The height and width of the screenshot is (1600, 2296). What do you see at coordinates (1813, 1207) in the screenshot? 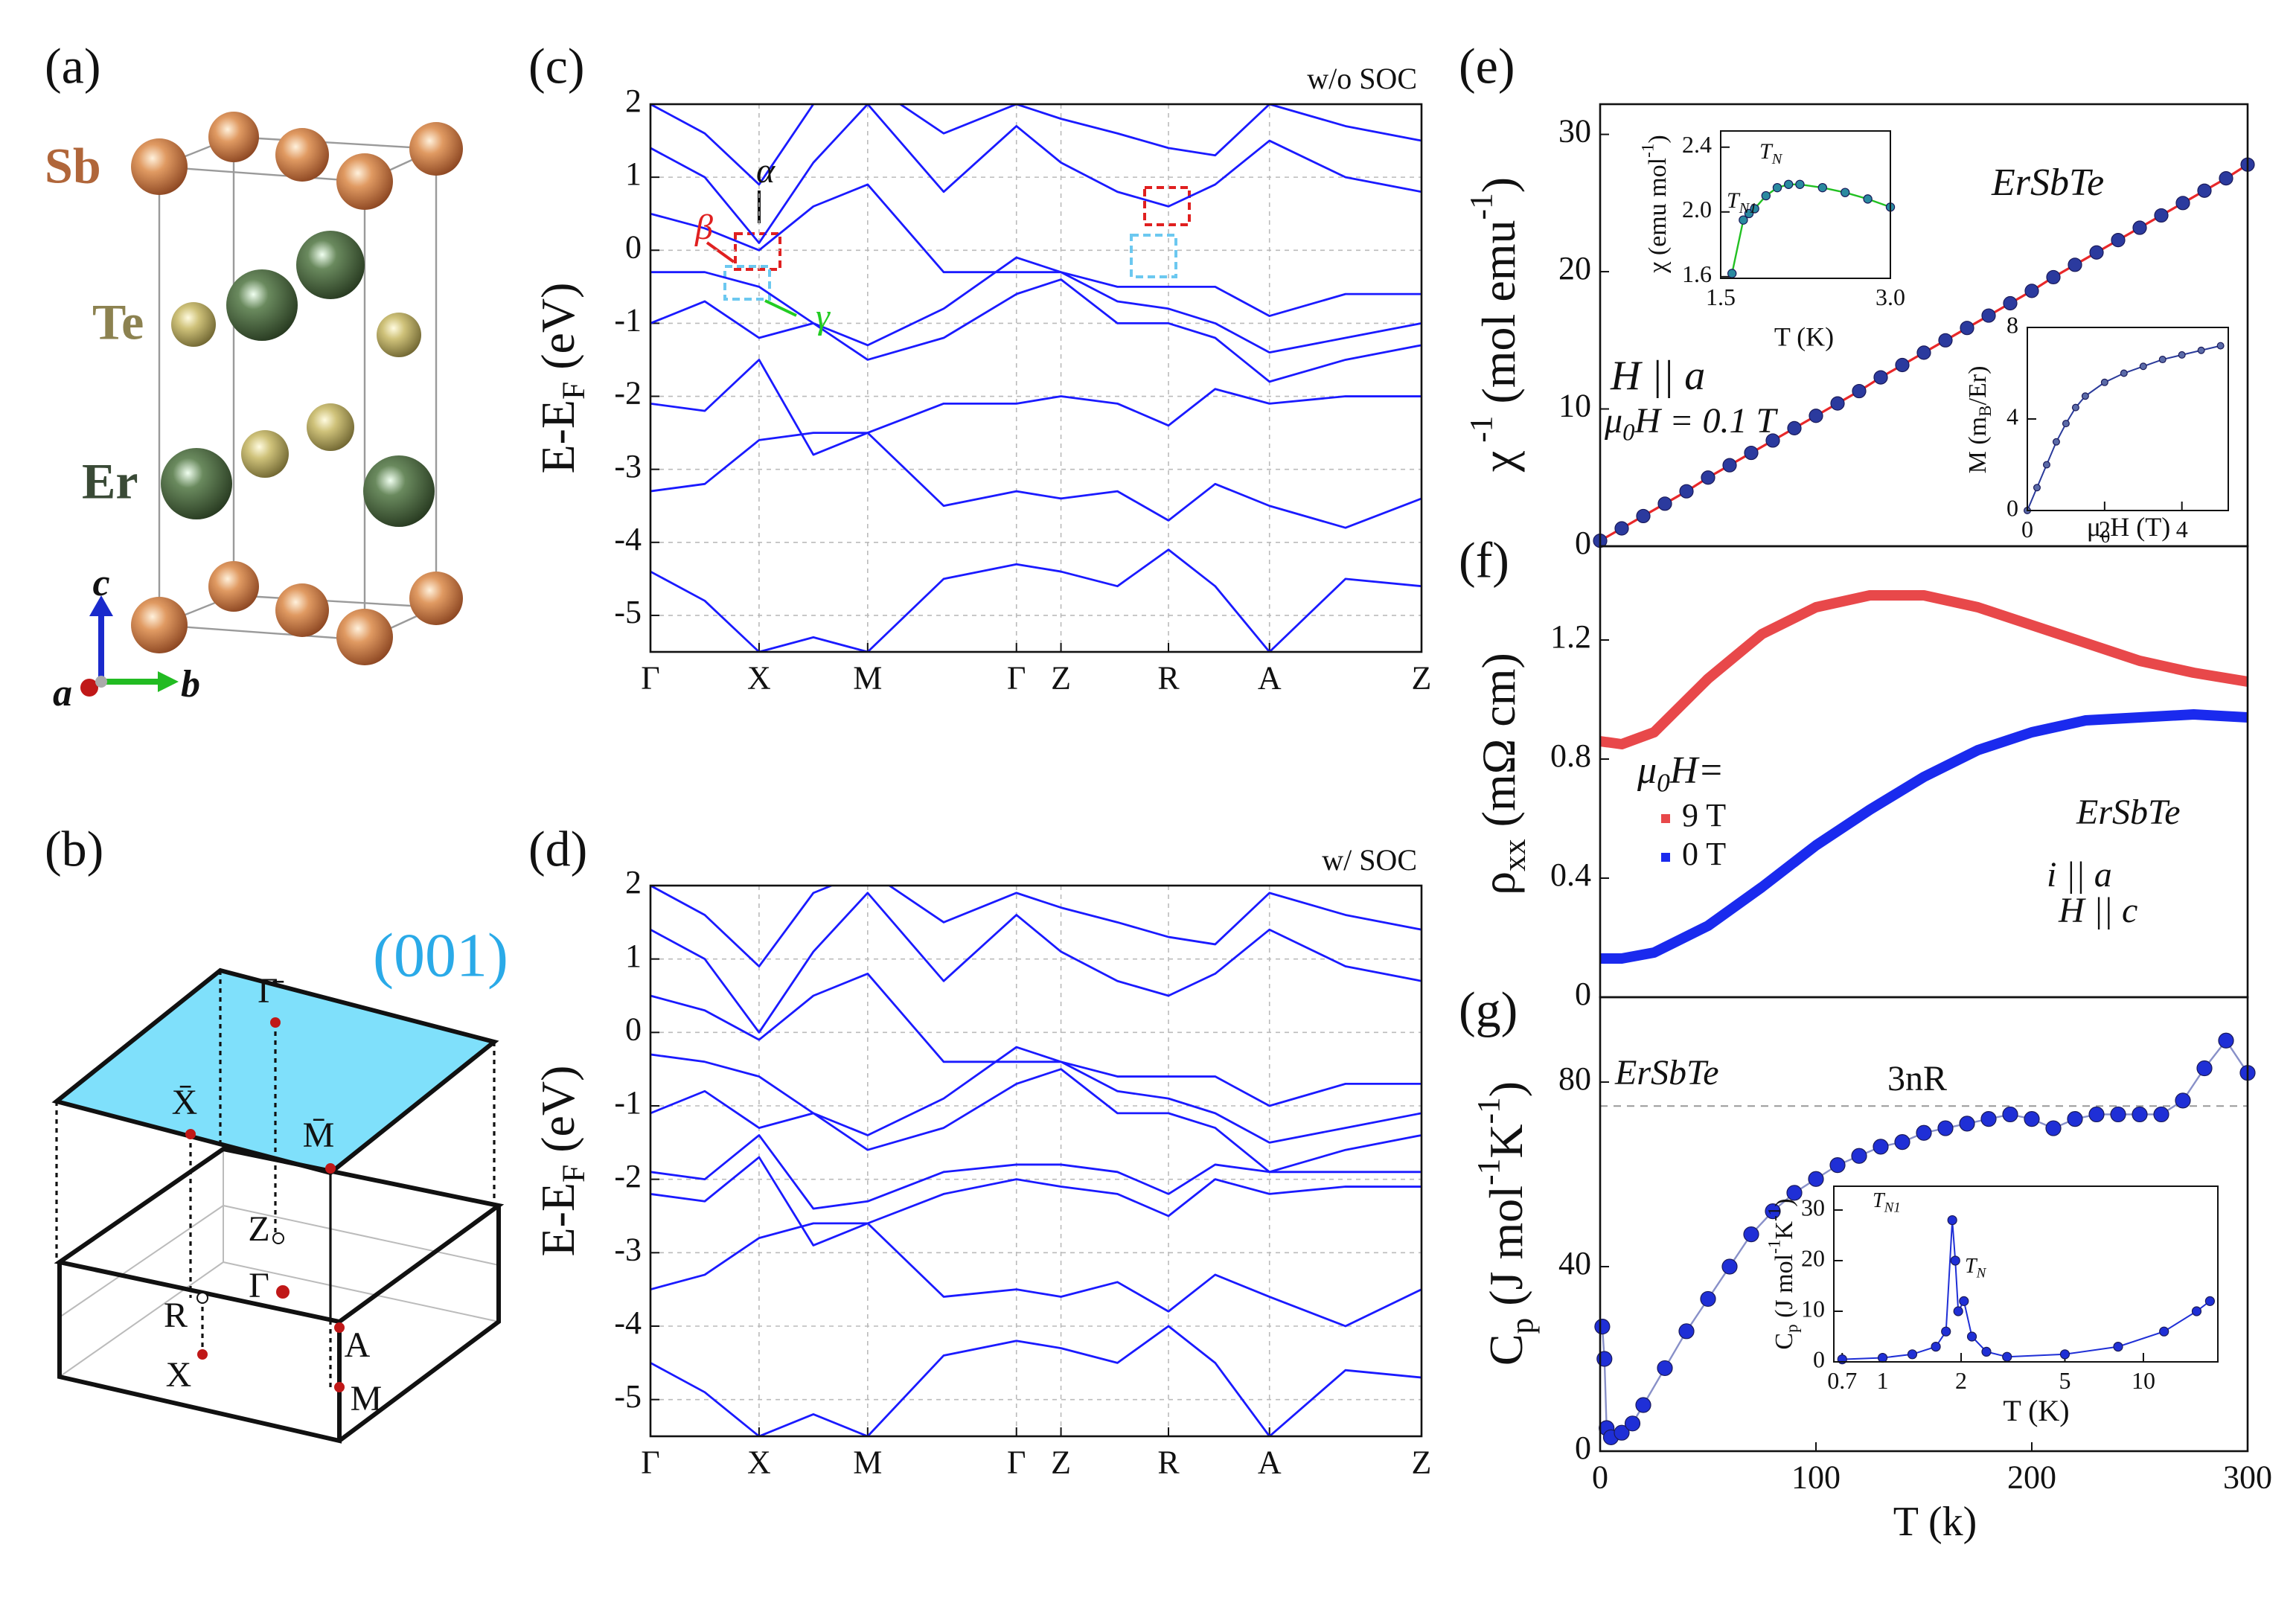
I see `y-tick-label: 30` at bounding box center [1813, 1207].